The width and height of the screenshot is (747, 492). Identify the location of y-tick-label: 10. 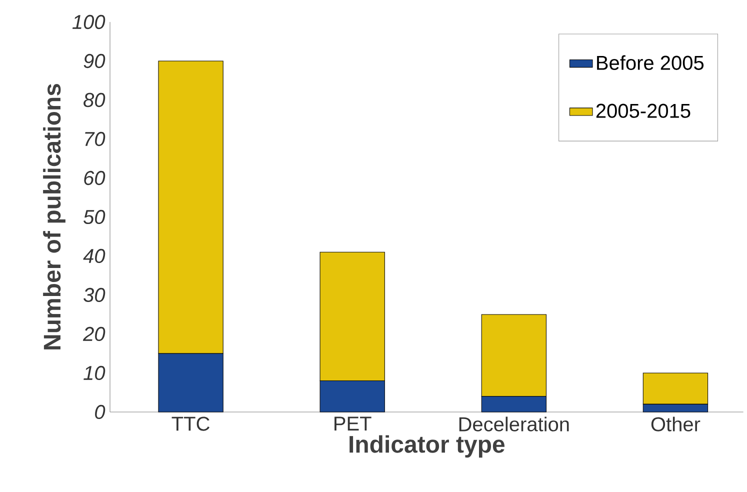
(95, 373).